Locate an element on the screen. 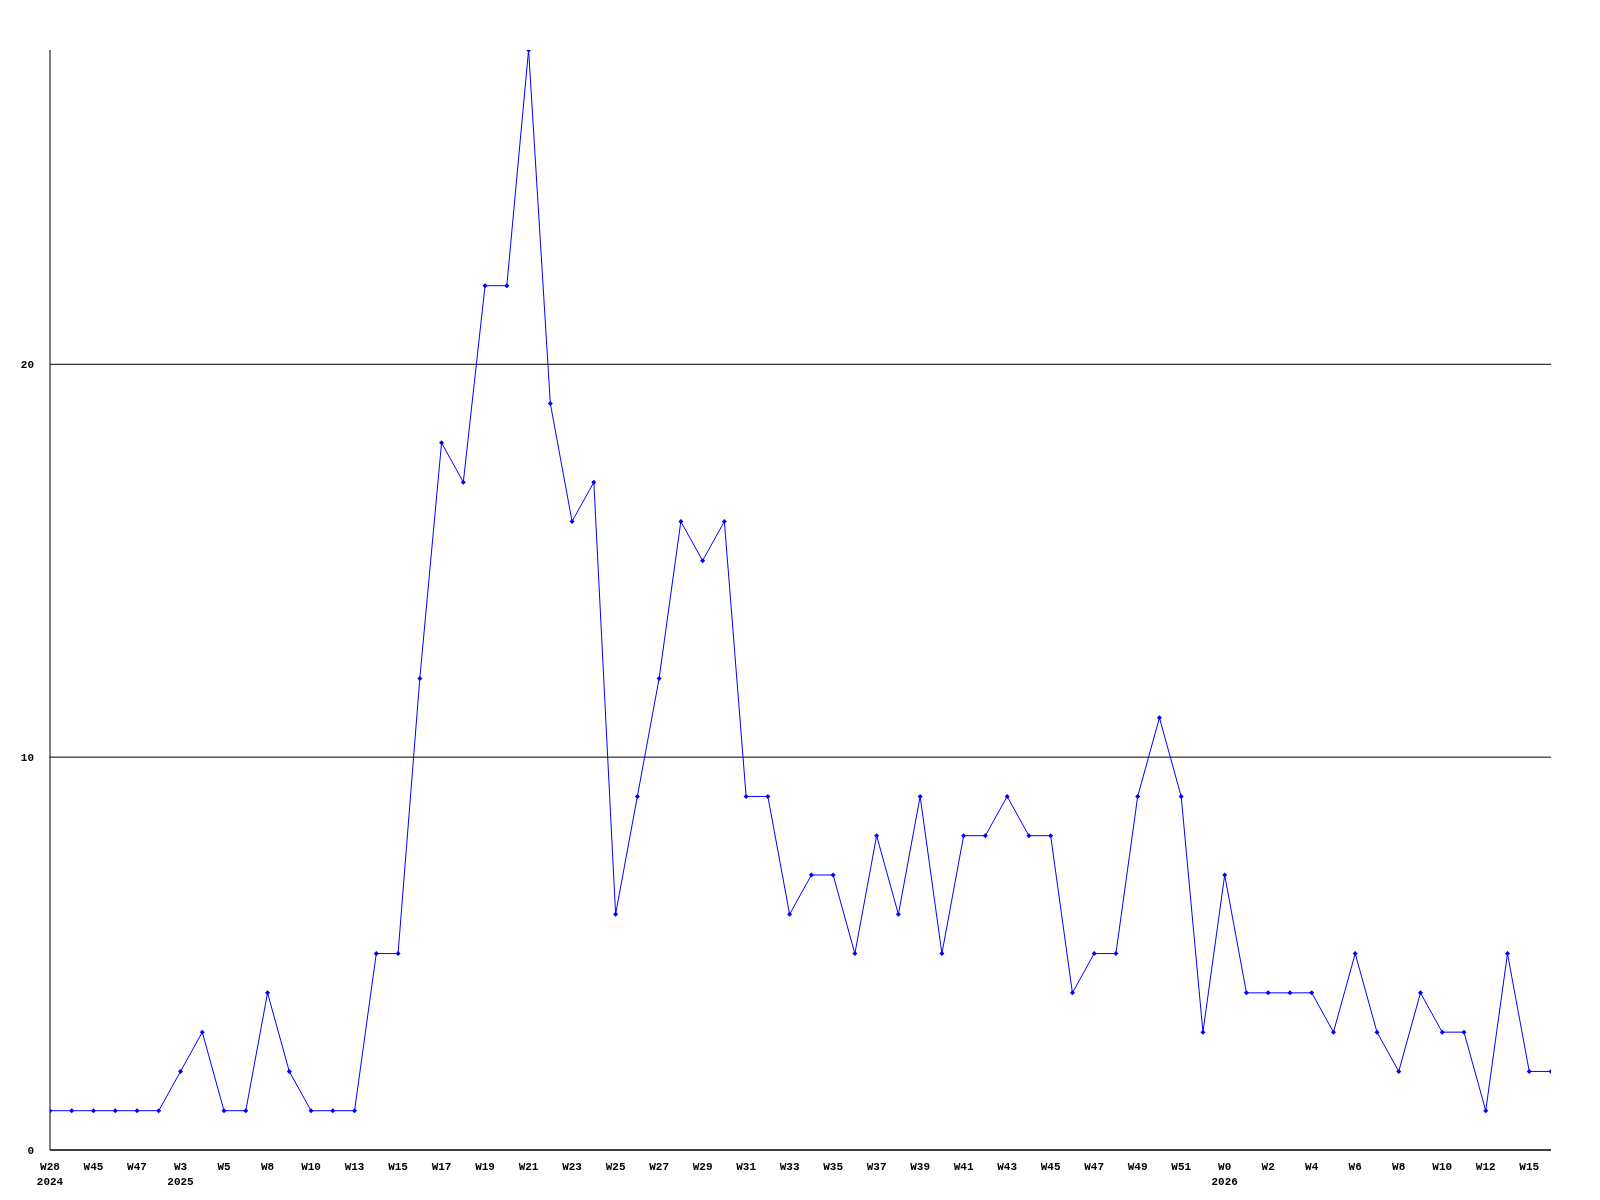 This screenshot has height=1200, width=1600. x-tick-label: W12 is located at coordinates (1485, 1167).